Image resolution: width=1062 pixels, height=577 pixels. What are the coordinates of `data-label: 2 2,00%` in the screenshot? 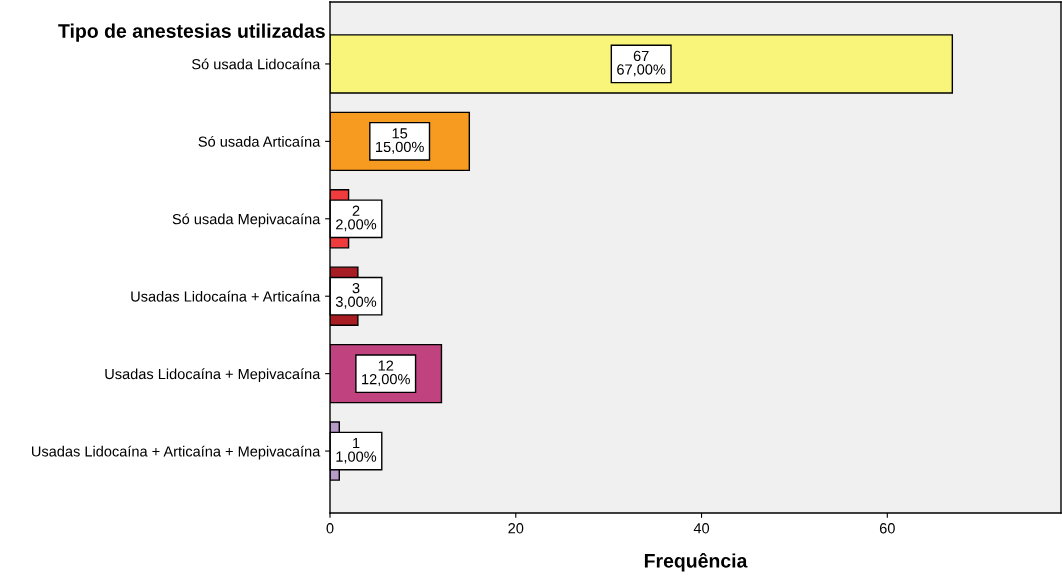 It's located at (356, 218).